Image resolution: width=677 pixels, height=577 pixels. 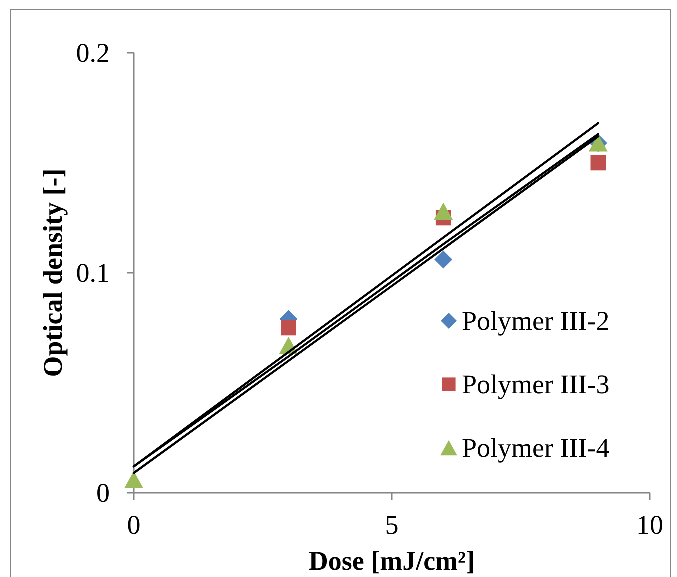 What do you see at coordinates (93, 273) in the screenshot?
I see `y-tick-label: 0.1` at bounding box center [93, 273].